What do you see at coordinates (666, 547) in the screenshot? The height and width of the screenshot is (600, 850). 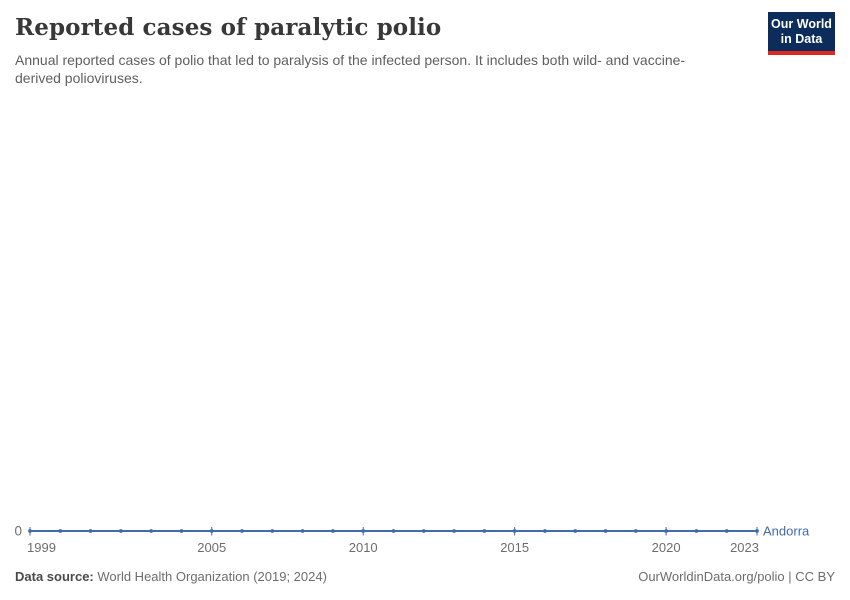 I see `svg-text: 2020` at bounding box center [666, 547].